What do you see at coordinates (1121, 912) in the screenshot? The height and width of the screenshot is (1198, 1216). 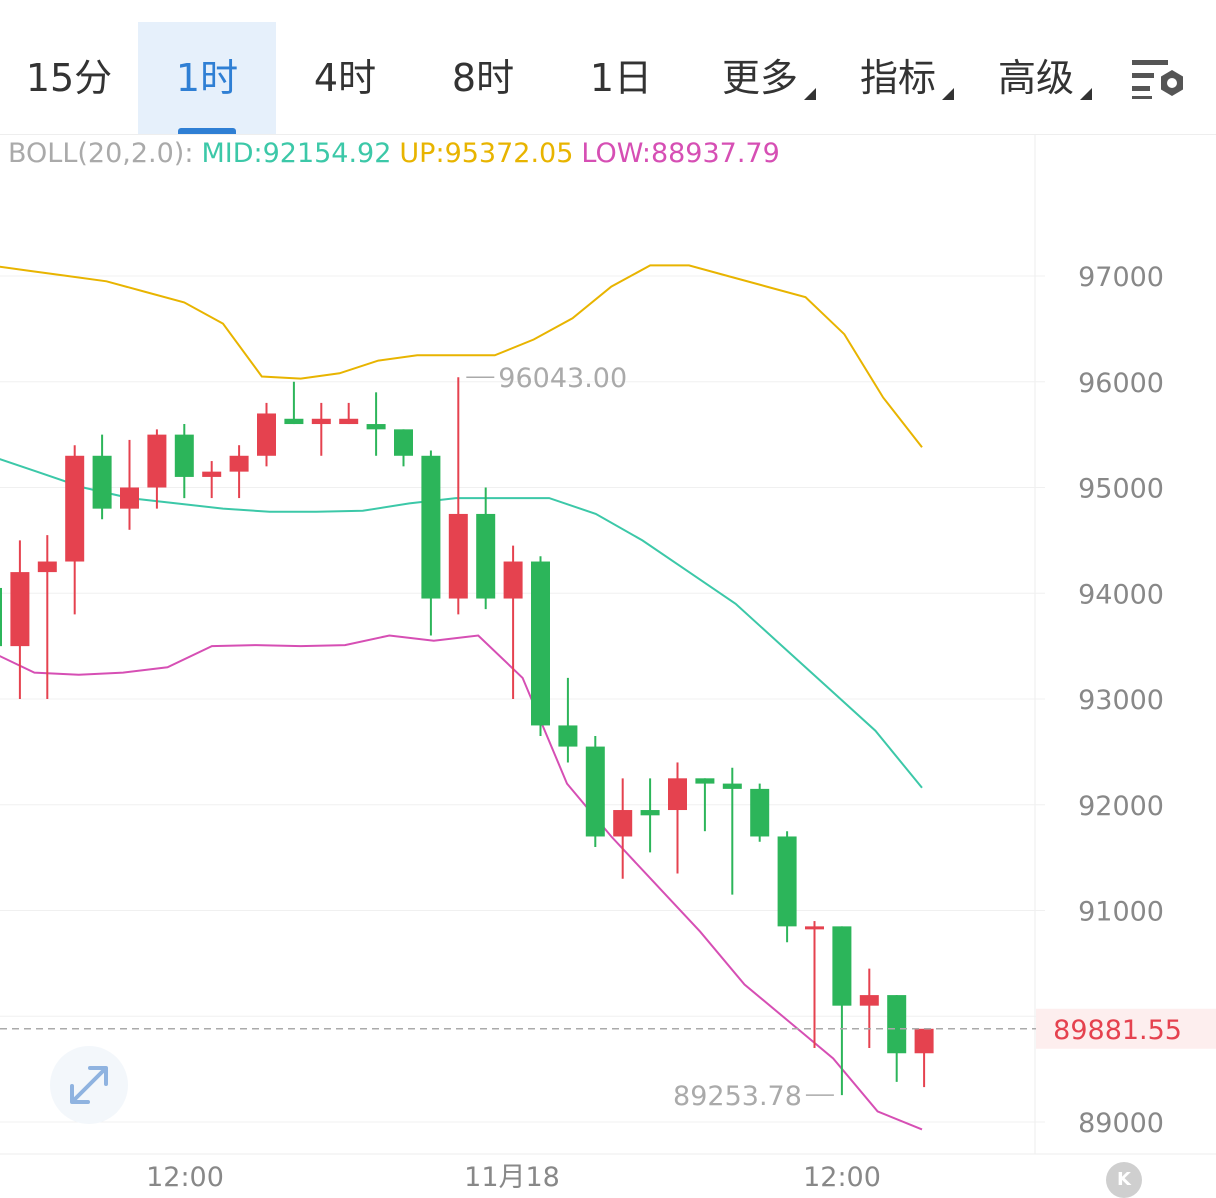 I see `y-tick-label: 91000` at bounding box center [1121, 912].